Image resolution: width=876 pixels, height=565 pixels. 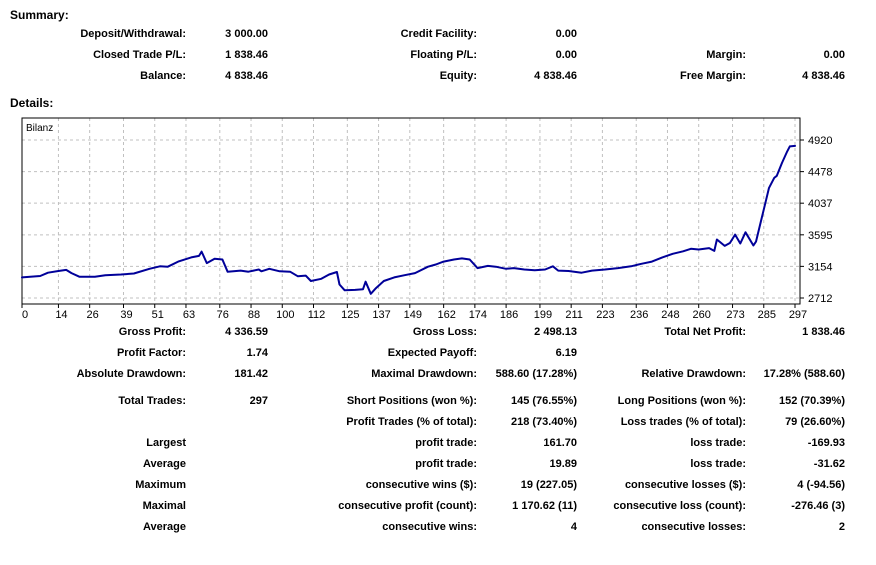 I want to click on stats-label: Gross Profit:, so click(x=152, y=331).